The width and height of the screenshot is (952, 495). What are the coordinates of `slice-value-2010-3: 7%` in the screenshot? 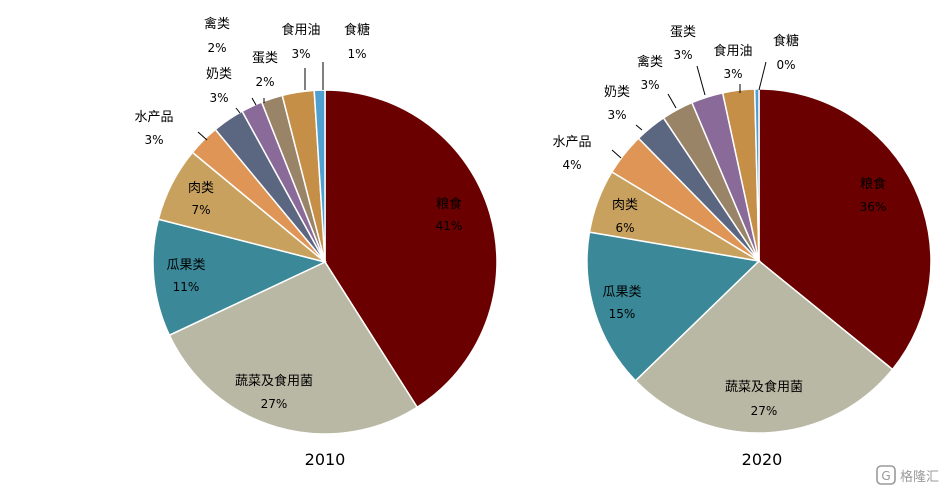 It's located at (200, 210).